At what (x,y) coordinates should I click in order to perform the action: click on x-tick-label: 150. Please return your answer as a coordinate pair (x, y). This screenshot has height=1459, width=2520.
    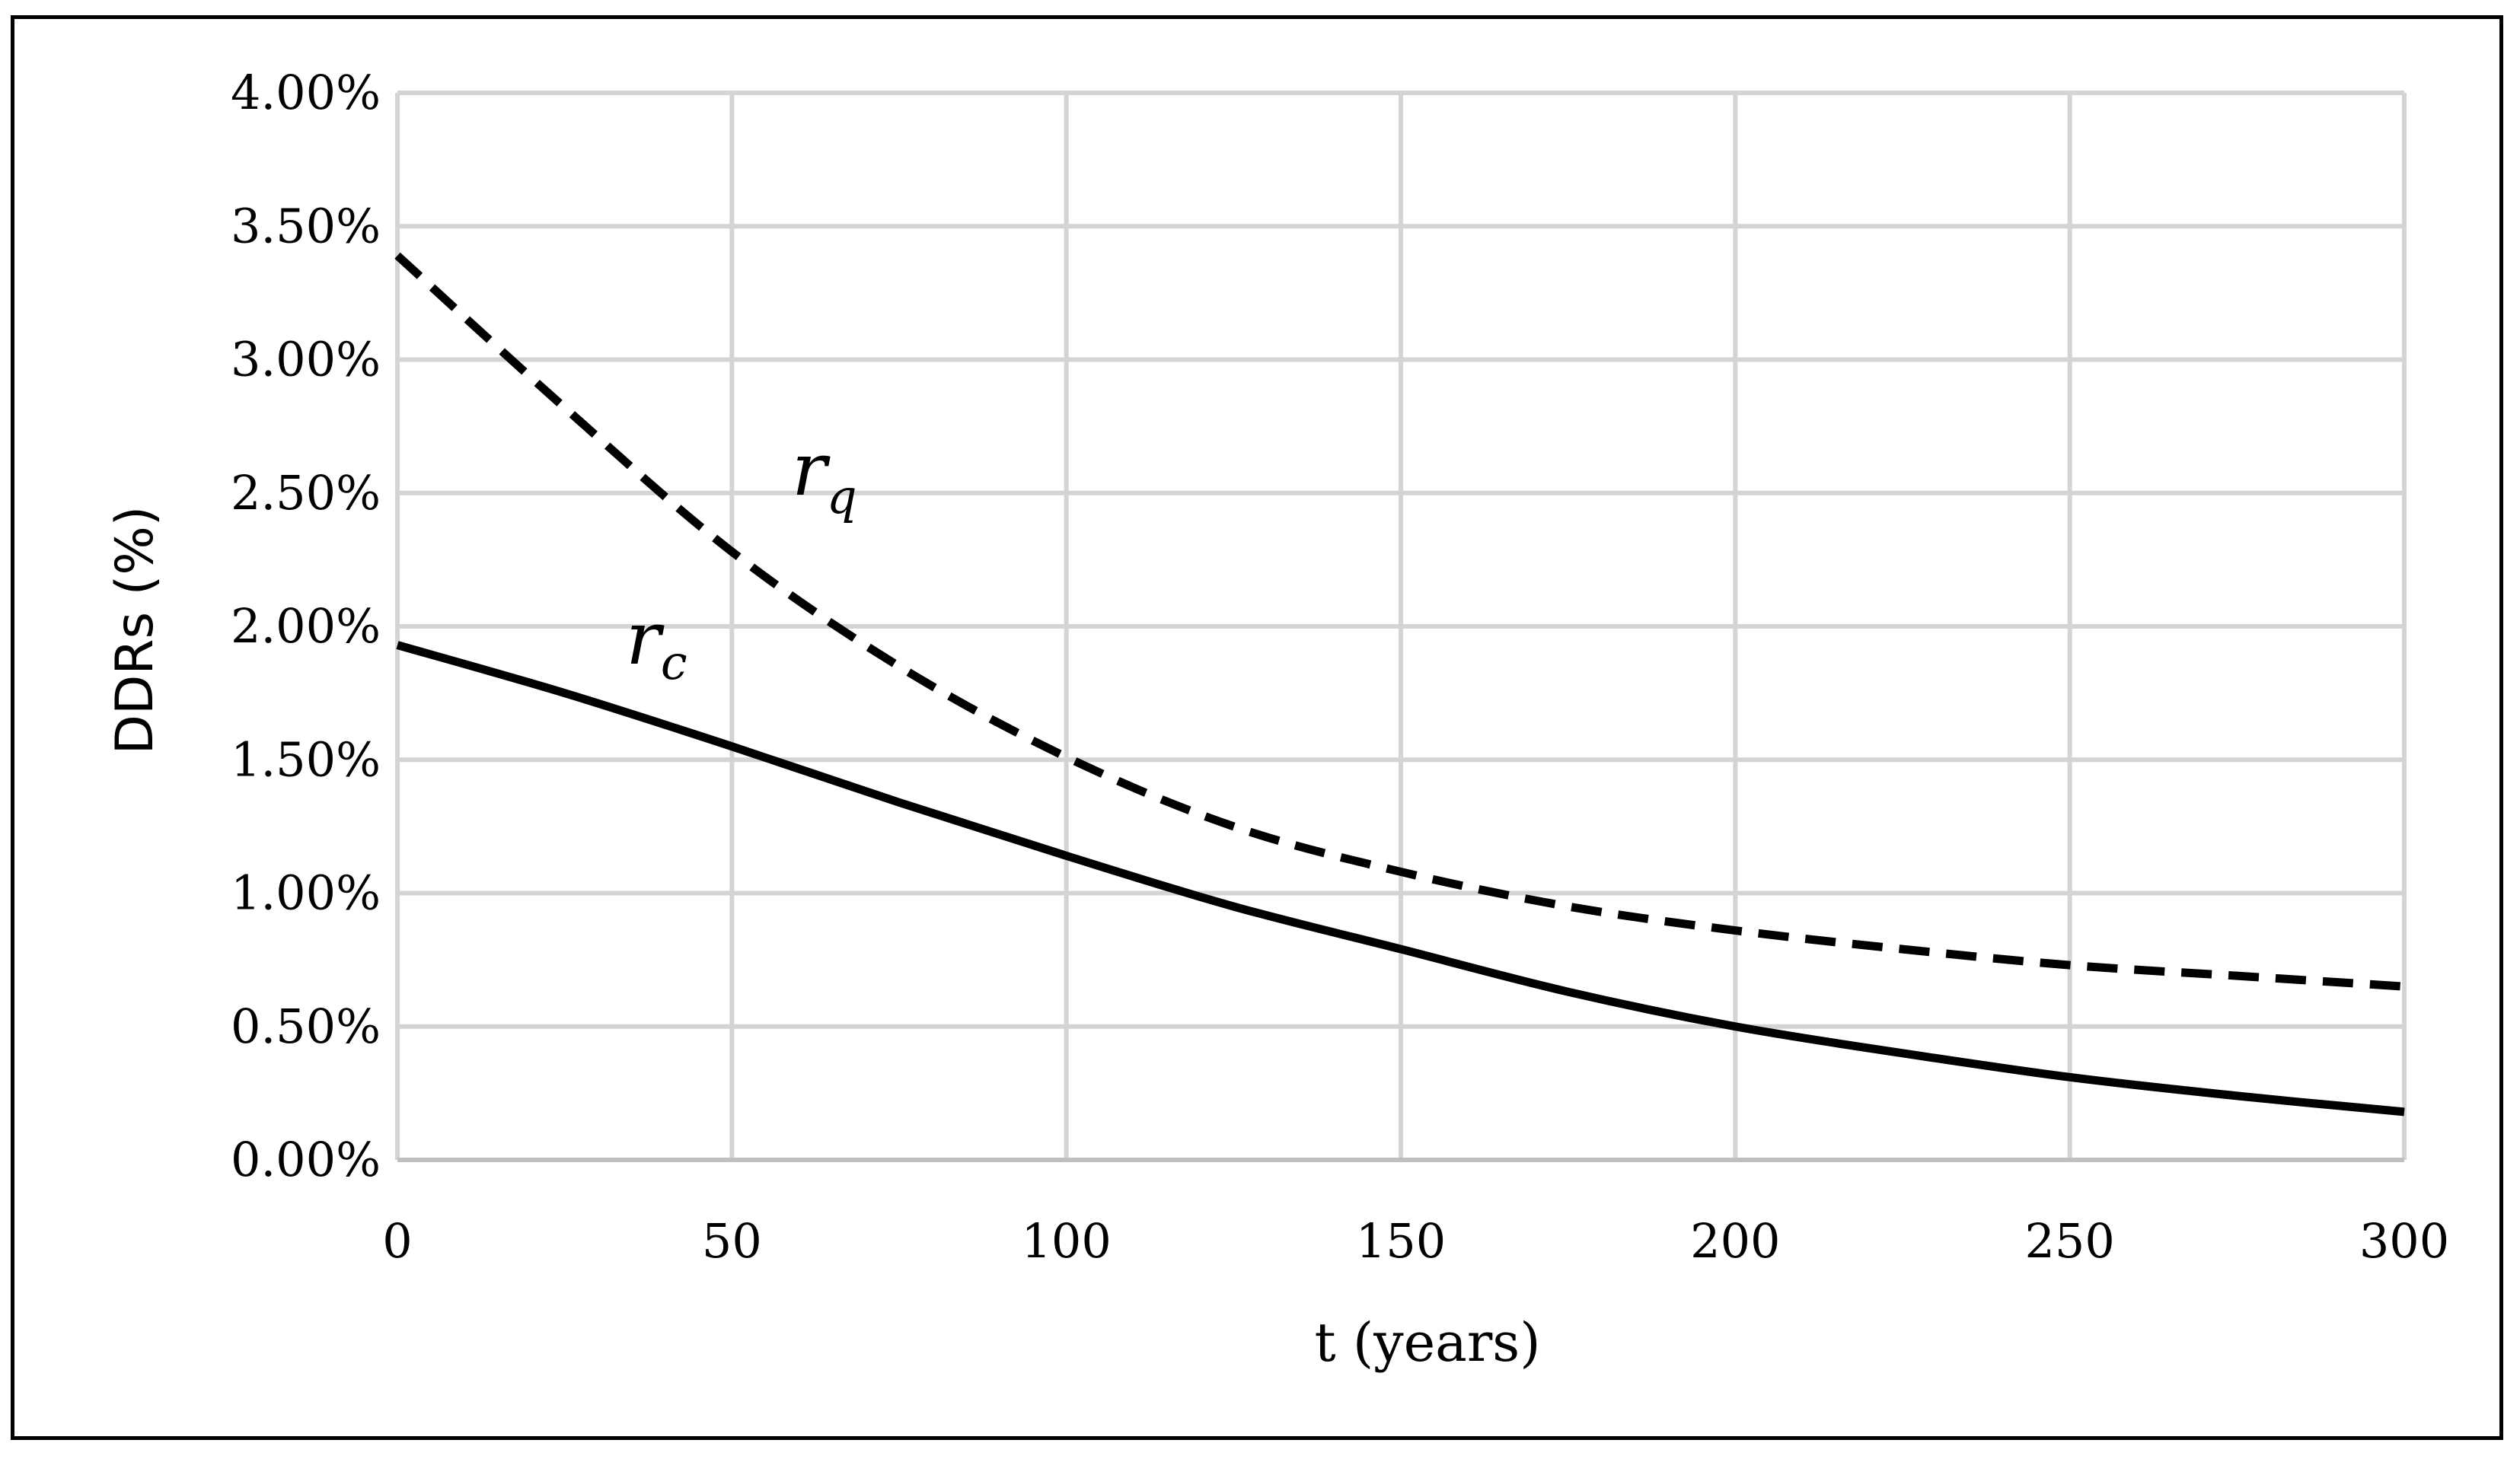
    Looking at the image, I should click on (1401, 1241).